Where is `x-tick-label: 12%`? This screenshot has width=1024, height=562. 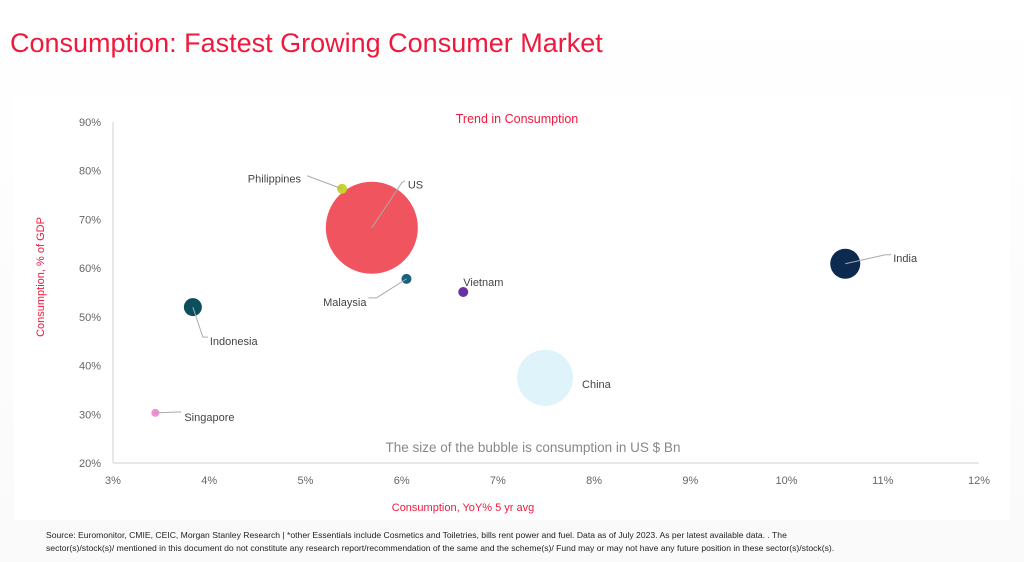
x-tick-label: 12% is located at coordinates (979, 481).